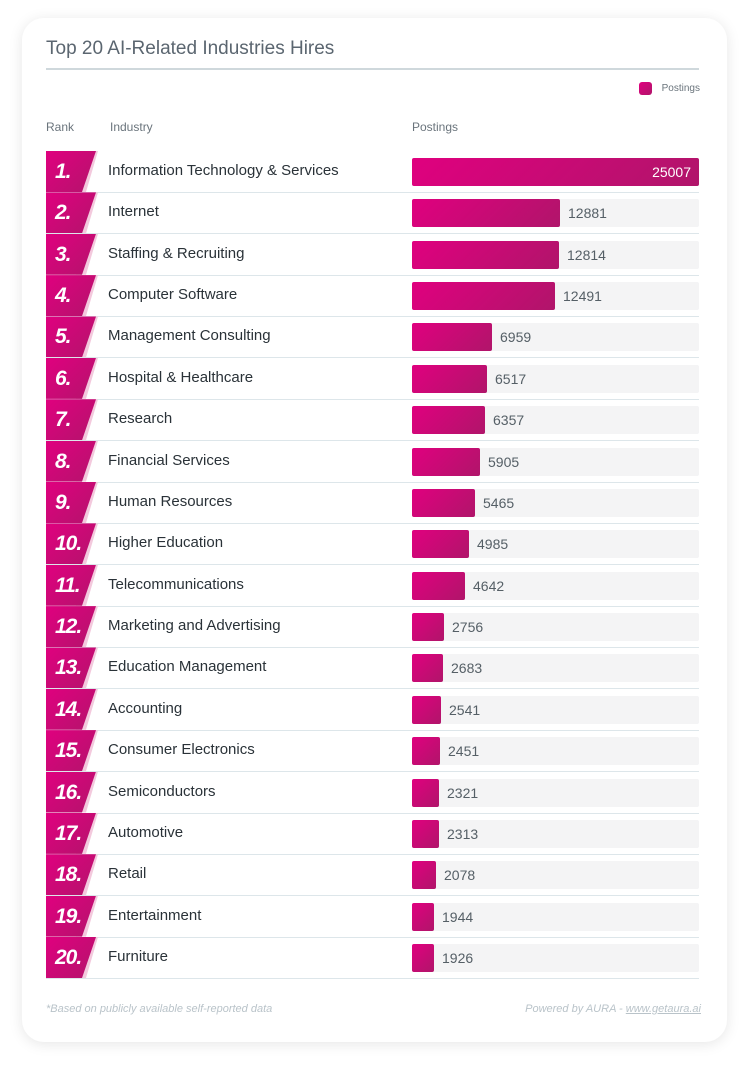 This screenshot has width=750, height=1069. Describe the element at coordinates (63, 337) in the screenshot. I see `rank-label: 5.` at that location.